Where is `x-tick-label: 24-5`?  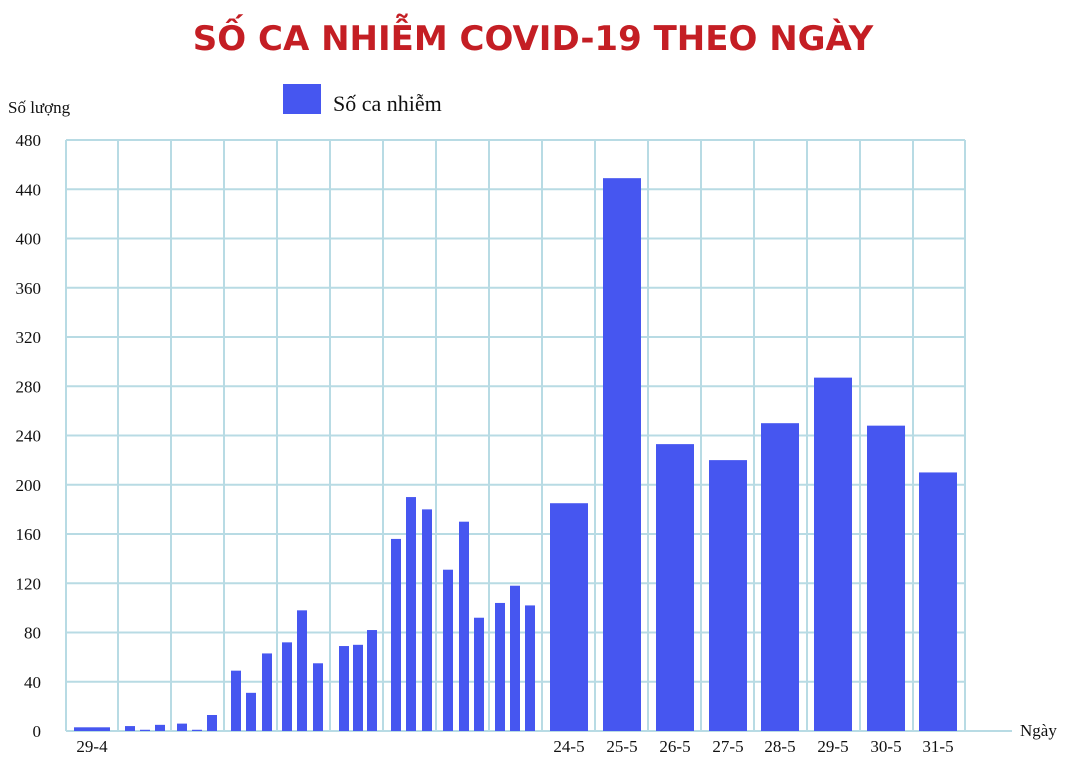
x-tick-label: 24-5 is located at coordinates (568, 746).